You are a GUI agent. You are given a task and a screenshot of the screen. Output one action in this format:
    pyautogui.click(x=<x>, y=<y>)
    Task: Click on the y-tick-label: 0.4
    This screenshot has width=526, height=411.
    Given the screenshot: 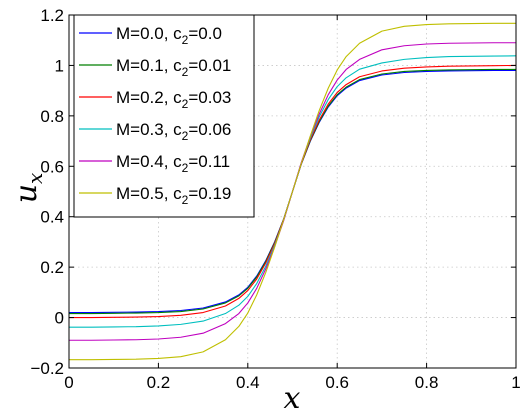 What is the action you would take?
    pyautogui.click(x=52, y=217)
    